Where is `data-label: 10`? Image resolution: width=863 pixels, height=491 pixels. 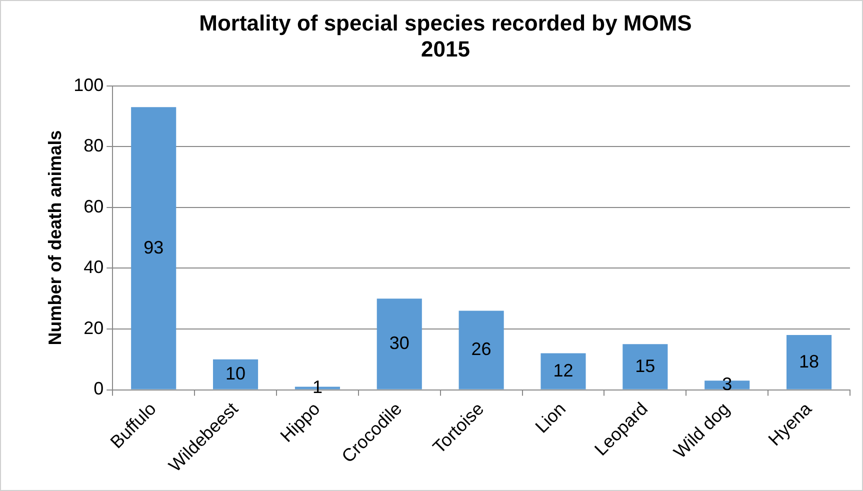 data-label: 10 is located at coordinates (236, 374).